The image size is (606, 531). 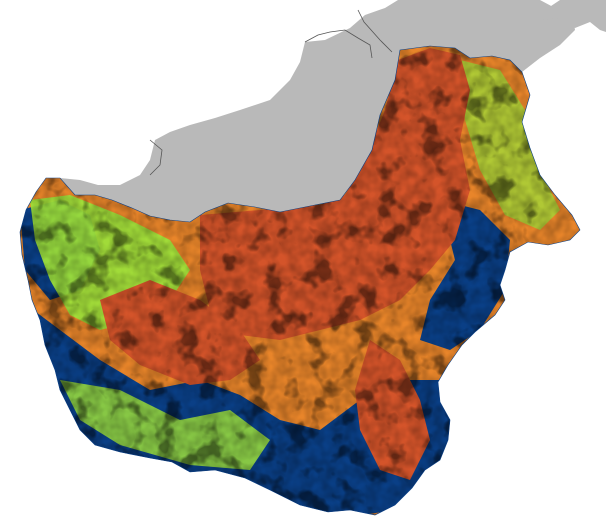 What do you see at coordinates (573, 16) in the screenshot?
I see `neighbor-land-islet` at bounding box center [573, 16].